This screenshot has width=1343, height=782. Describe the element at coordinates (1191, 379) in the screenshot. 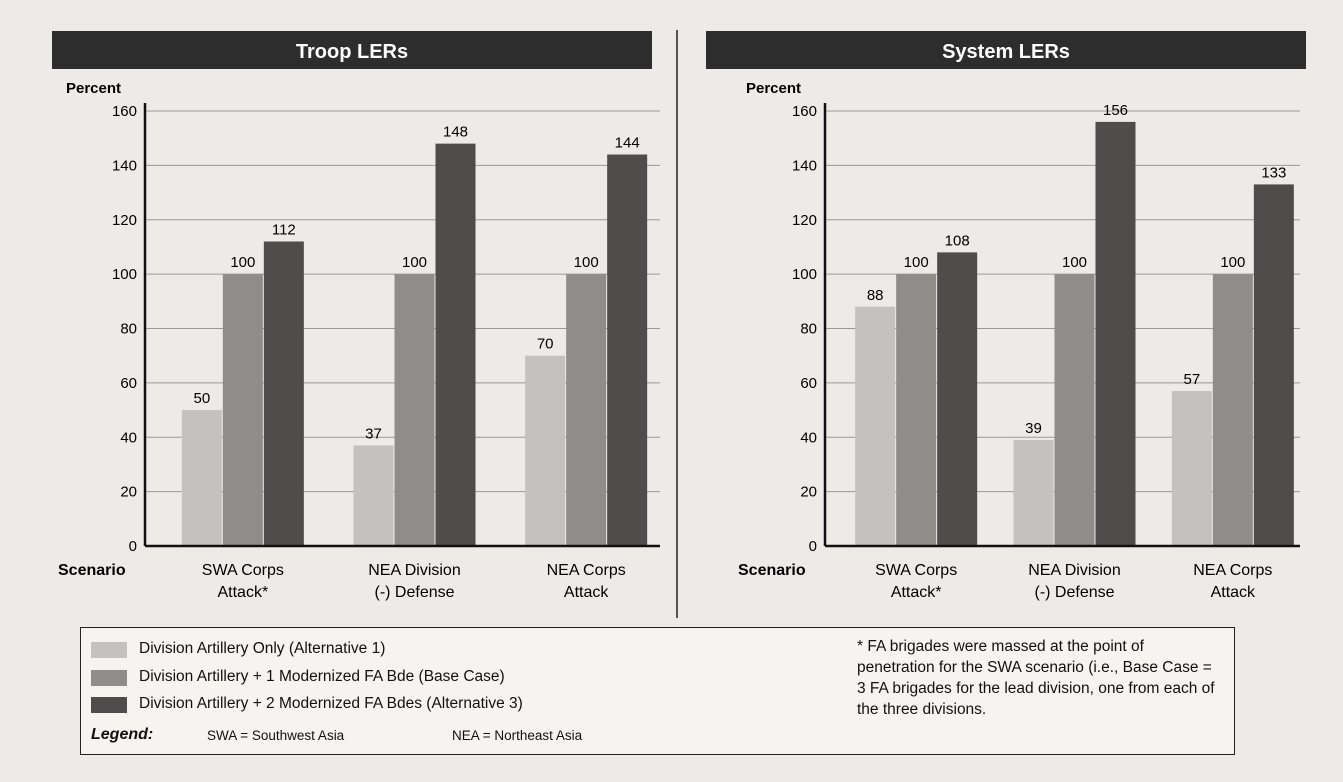

I see `system-data-label: 57` at that location.